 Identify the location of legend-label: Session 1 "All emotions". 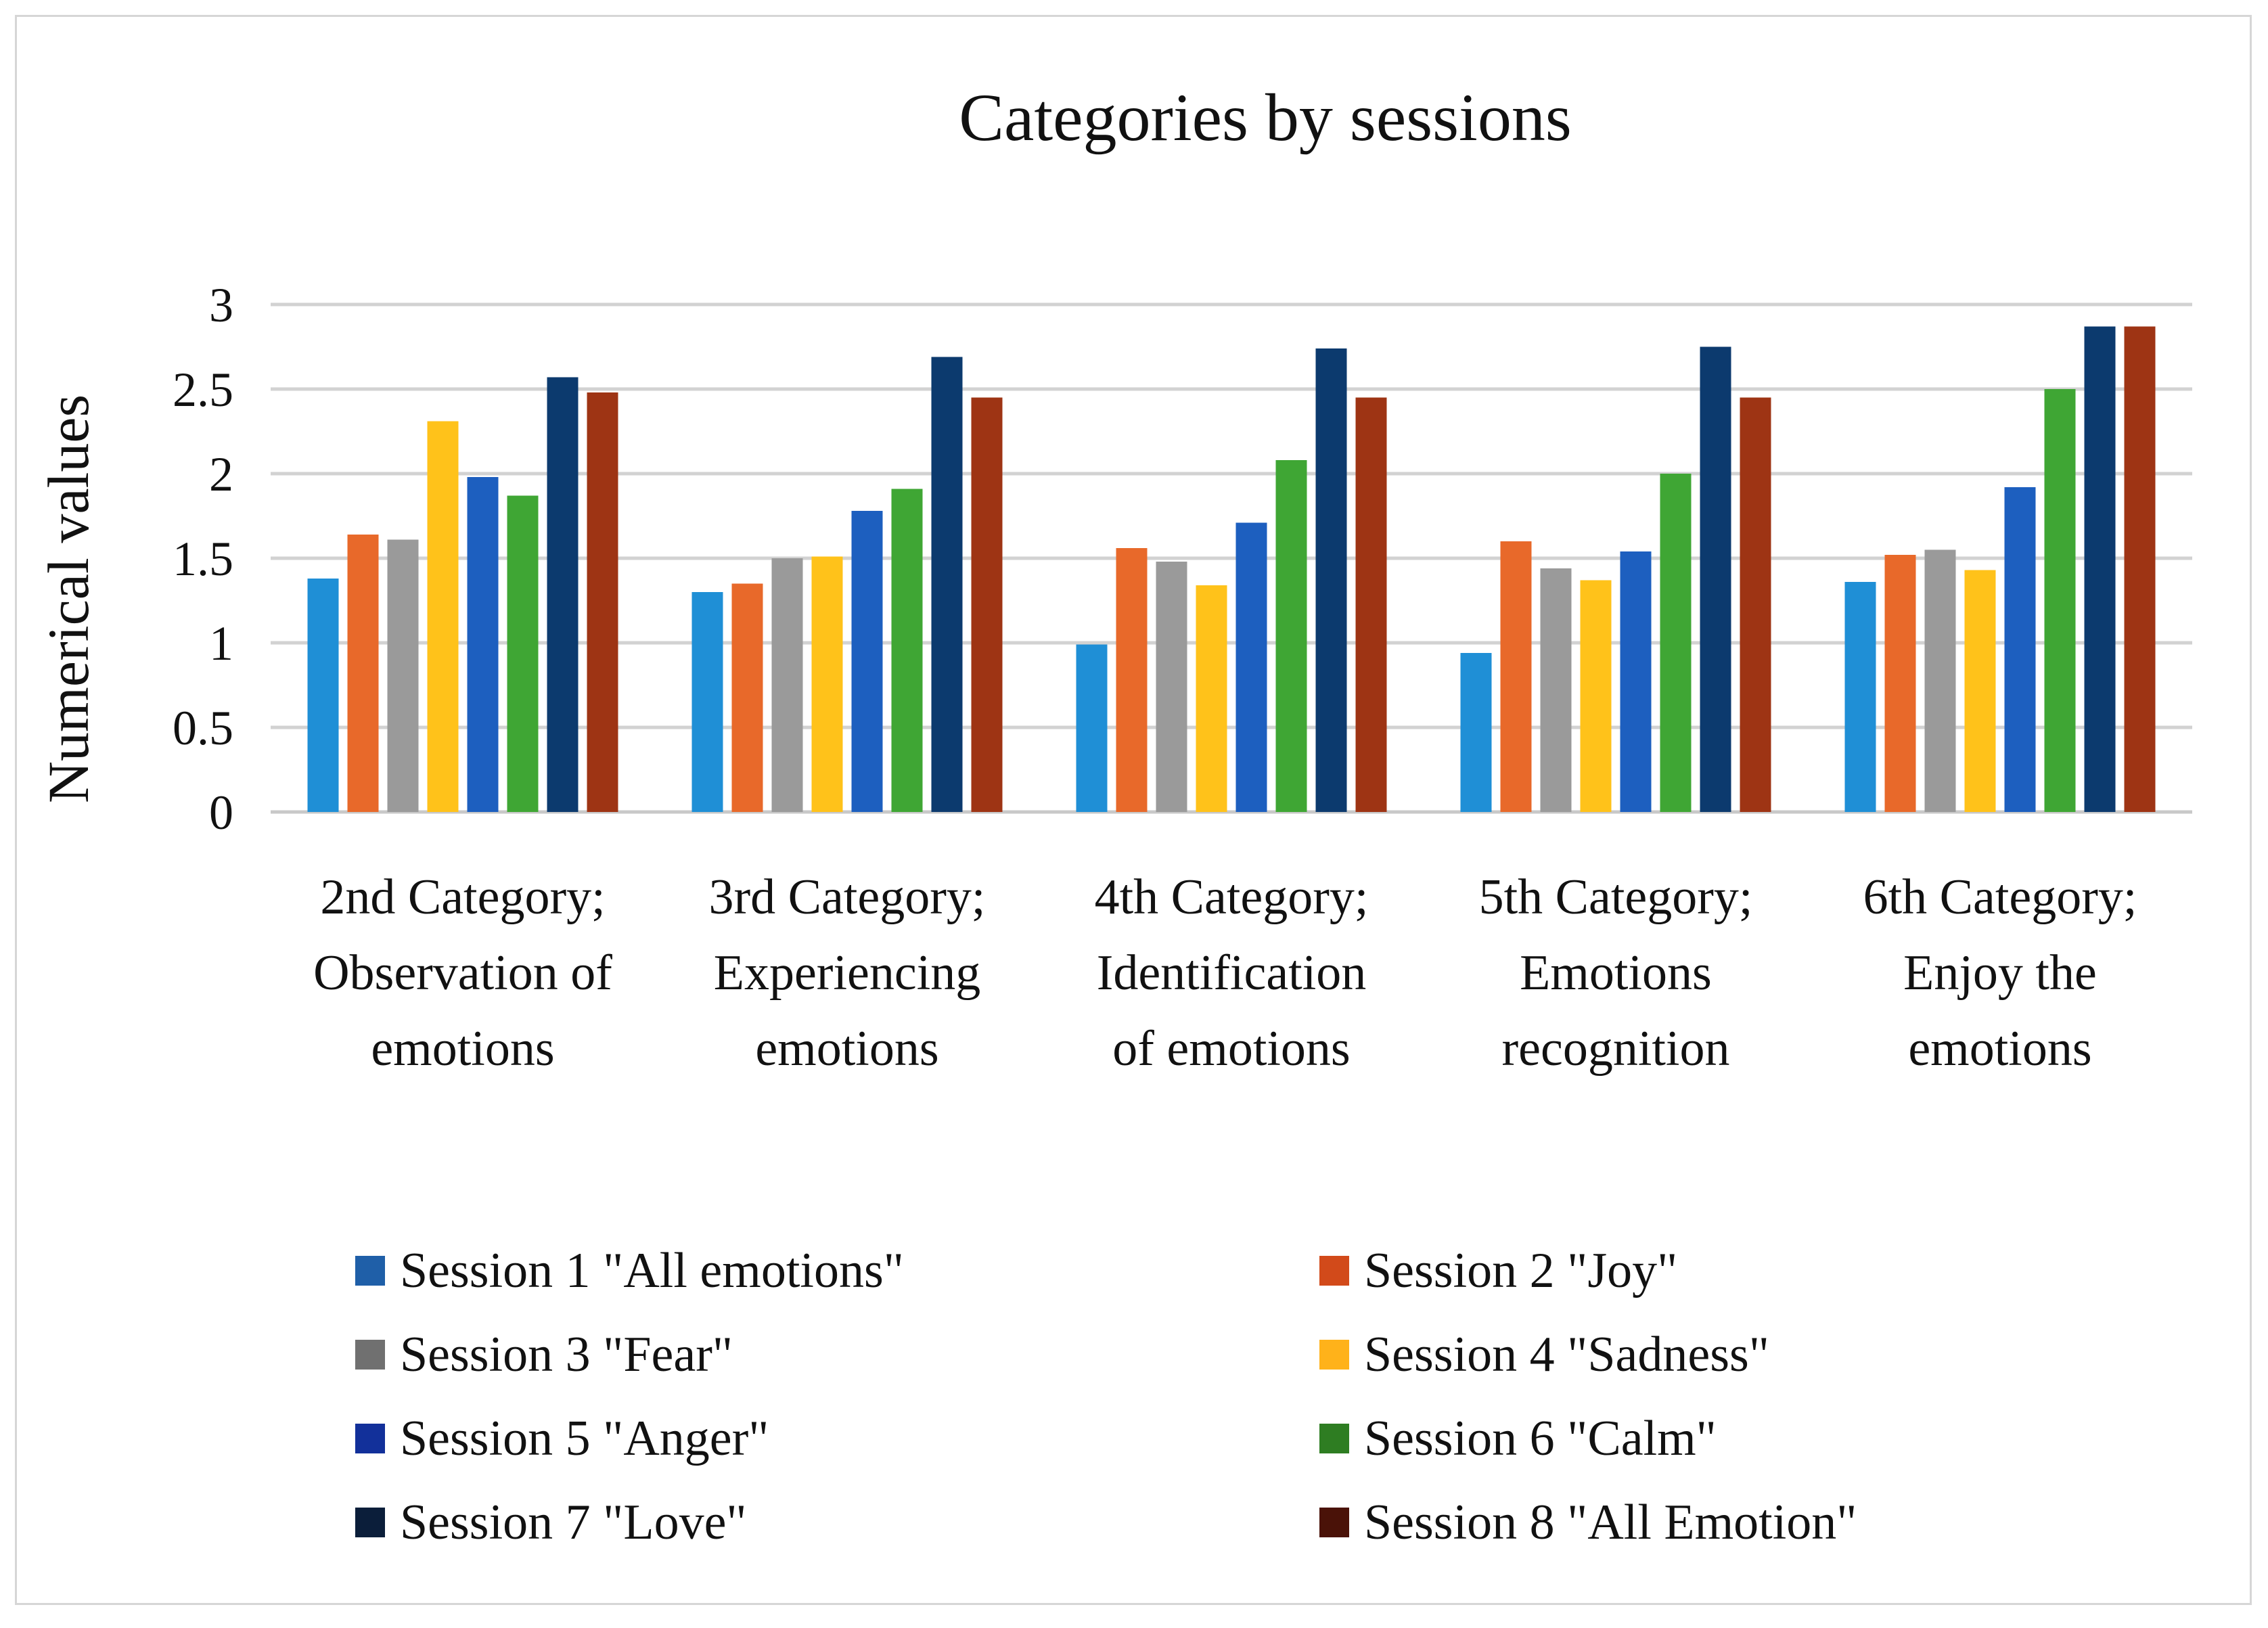
(652, 1270).